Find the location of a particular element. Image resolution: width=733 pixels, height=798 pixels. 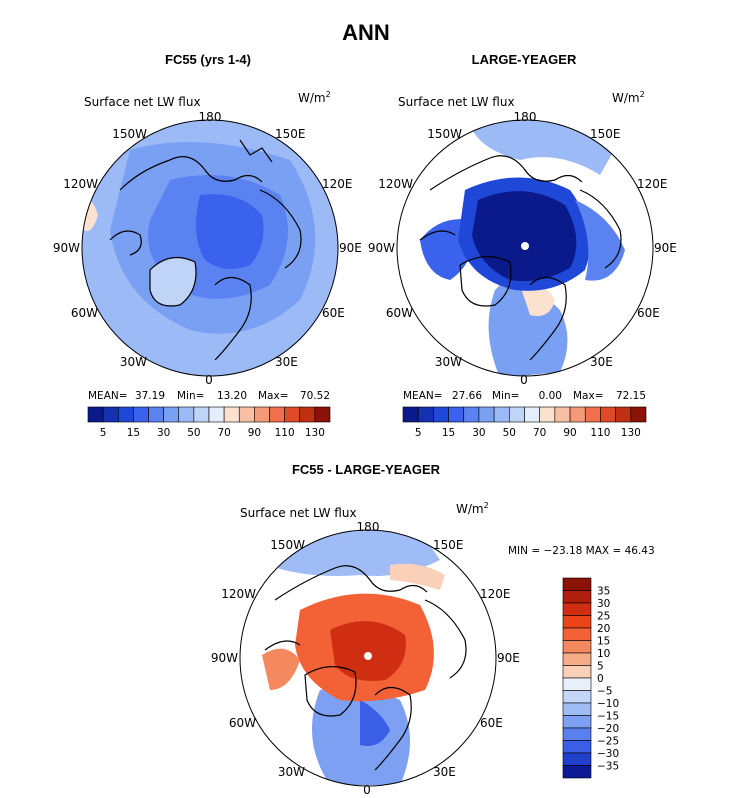

panel-2-max-value: 72.15 is located at coordinates (631, 396).